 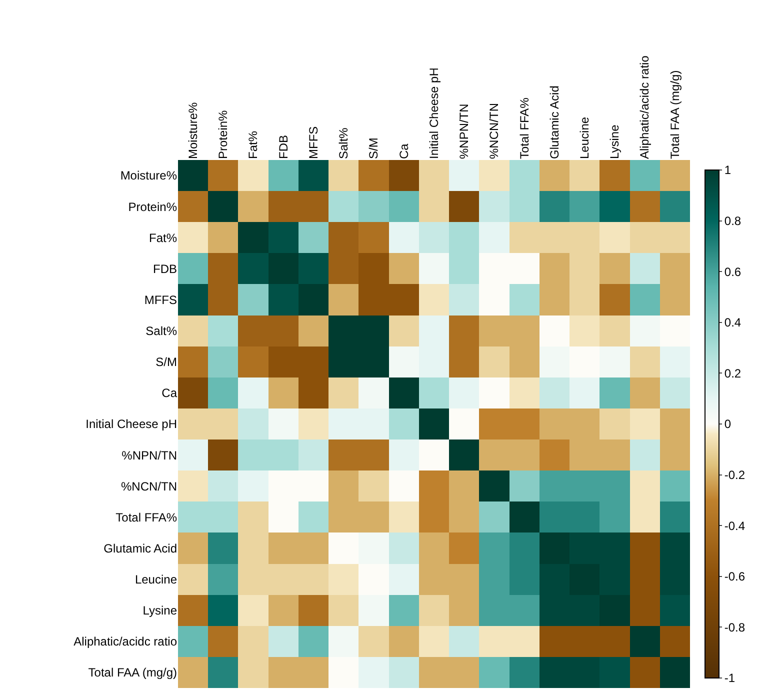 What do you see at coordinates (163, 237) in the screenshot?
I see `y-tick-label: Fat%` at bounding box center [163, 237].